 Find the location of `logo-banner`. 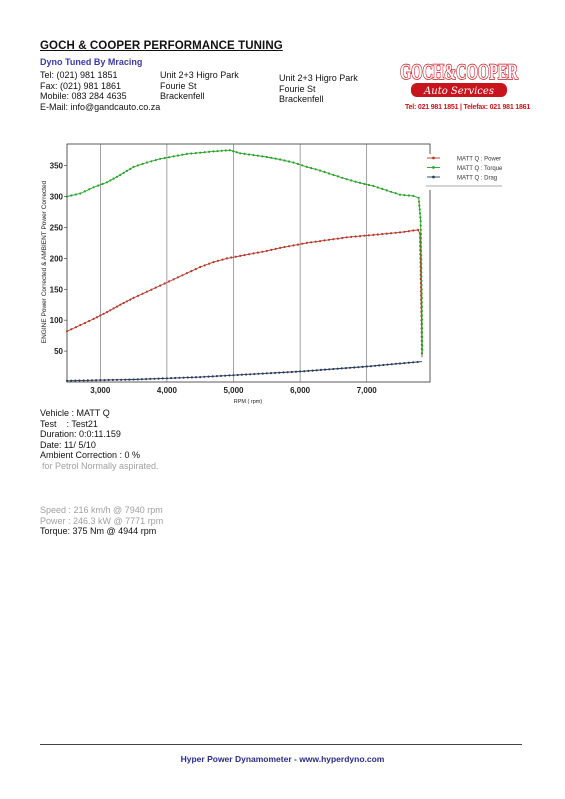

logo-banner is located at coordinates (459, 90).